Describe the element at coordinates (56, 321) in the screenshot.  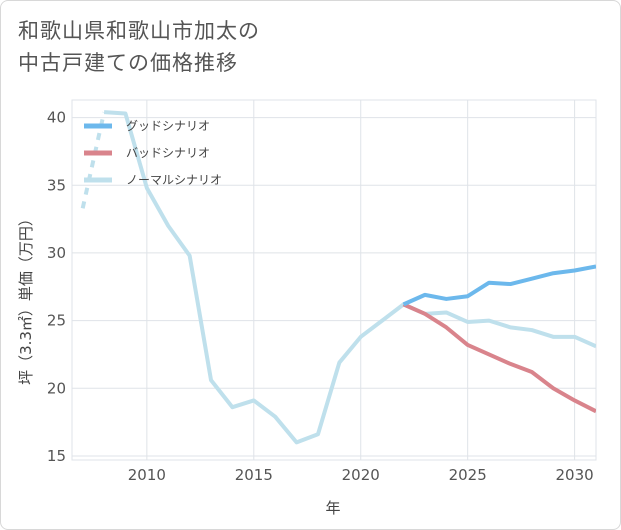
I see `y-tick-label: 25` at that location.